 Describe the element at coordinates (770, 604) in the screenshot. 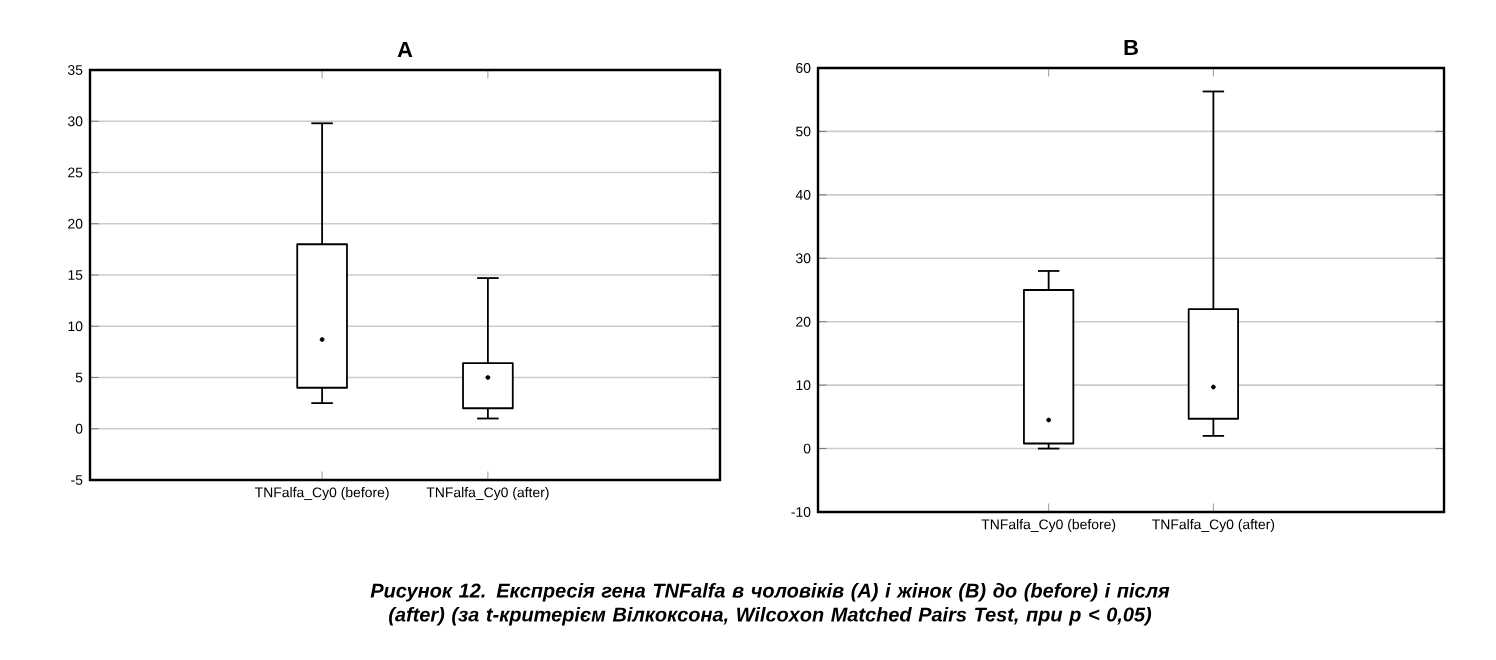

I see `text: Рисунок 12. Експресія гена TNFalfa в чоловіків (A) і жінок (B) до (before) і після (after) (за t-критерієм Вілкоксона, Wilcoxon Matched Pairs Test, при p < 0,05)` at that location.